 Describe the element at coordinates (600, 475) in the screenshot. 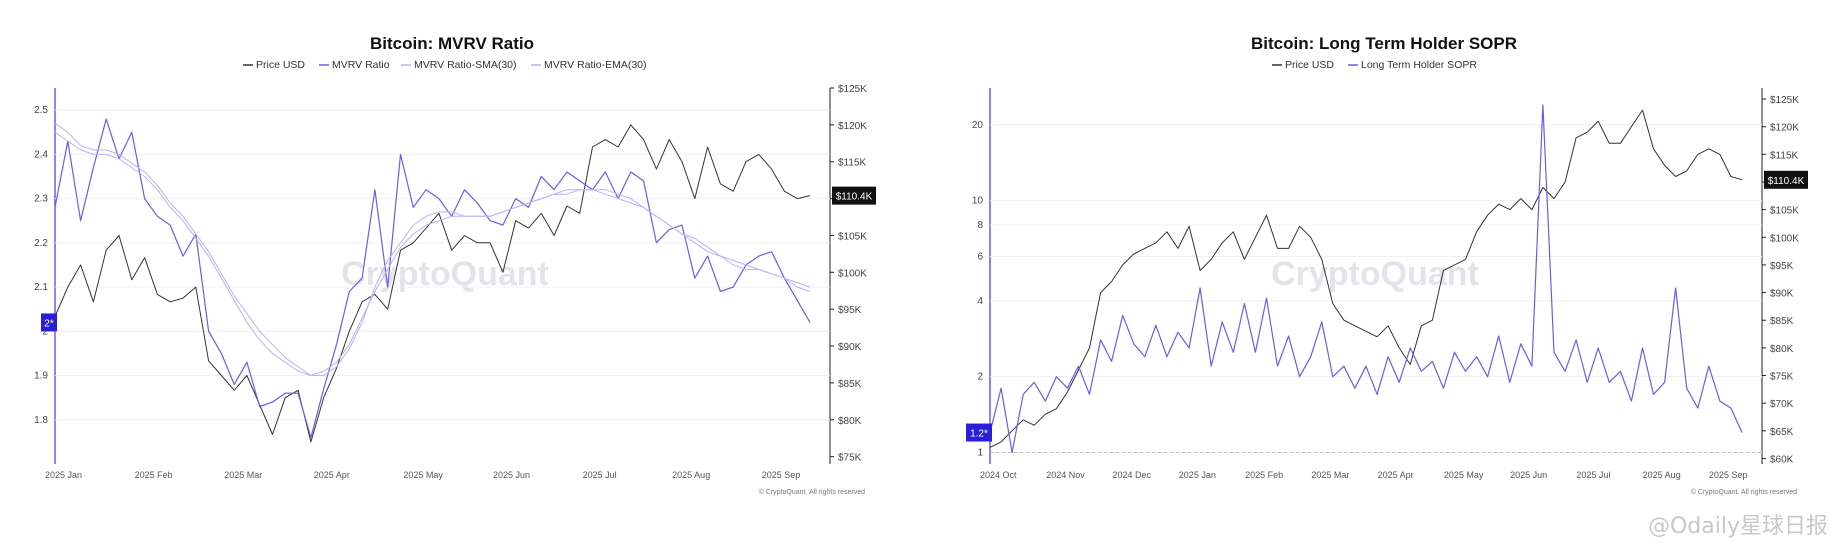

I see `mvrv-x-tick: 2025 Jul` at that location.